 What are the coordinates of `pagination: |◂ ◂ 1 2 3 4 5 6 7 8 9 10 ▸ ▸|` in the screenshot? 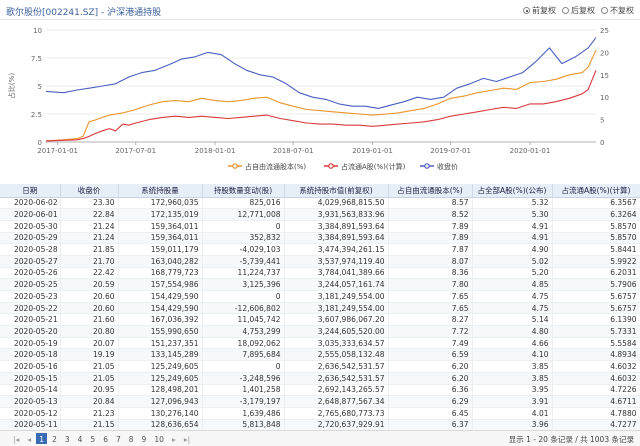 It's located at (101, 438).